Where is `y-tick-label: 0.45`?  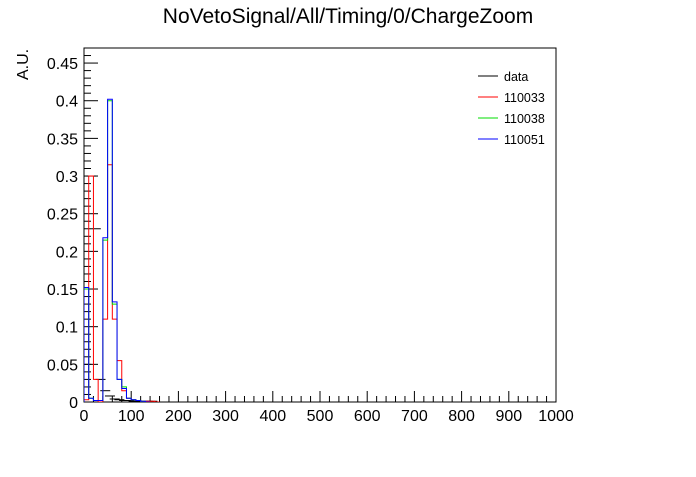 y-tick-label: 0.45 is located at coordinates (62, 64).